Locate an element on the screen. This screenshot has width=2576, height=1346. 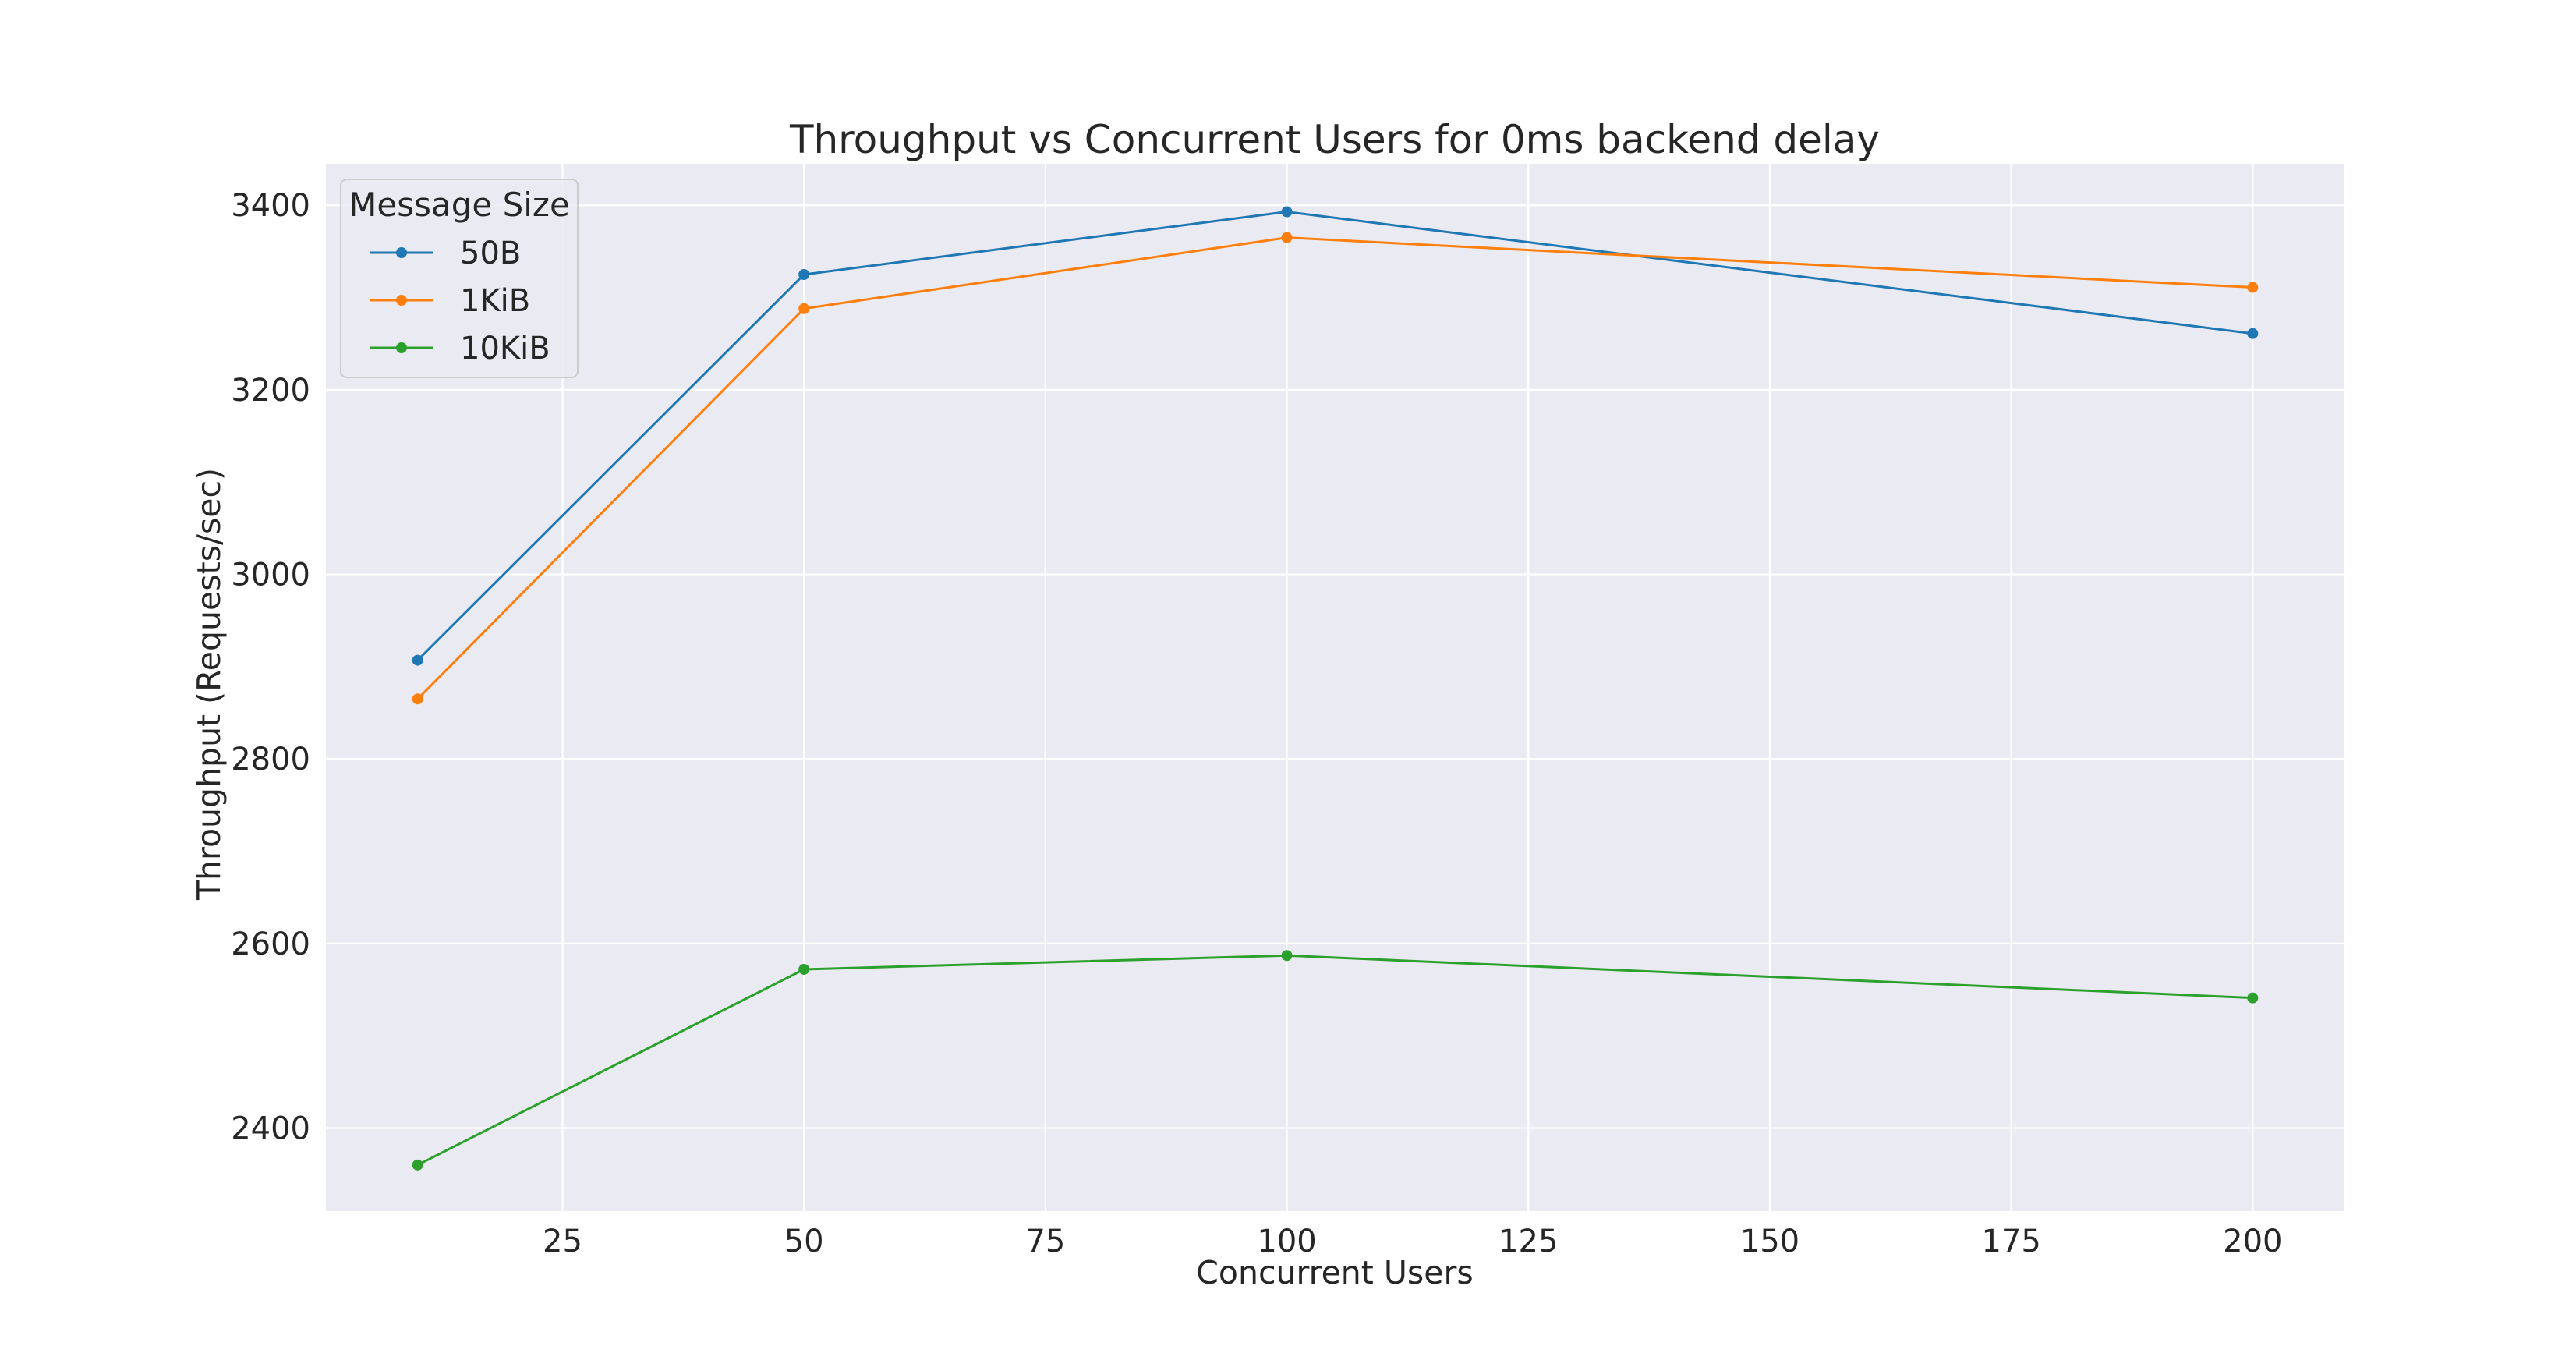
legend: Message Size 50B 1KiB 10KiB is located at coordinates (459, 278).